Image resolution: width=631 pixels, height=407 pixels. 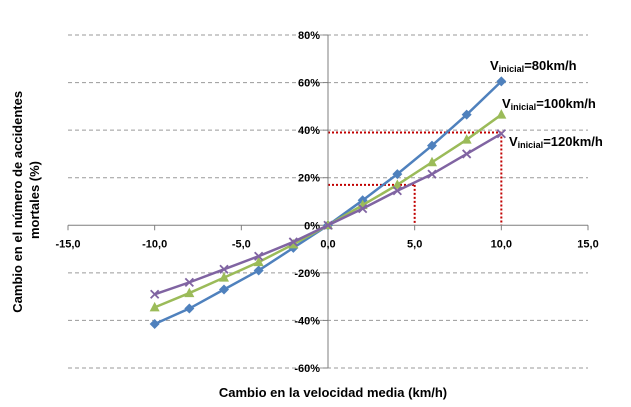 I want to click on y-axis-title-line-2: mortales (%), so click(x=34, y=200).